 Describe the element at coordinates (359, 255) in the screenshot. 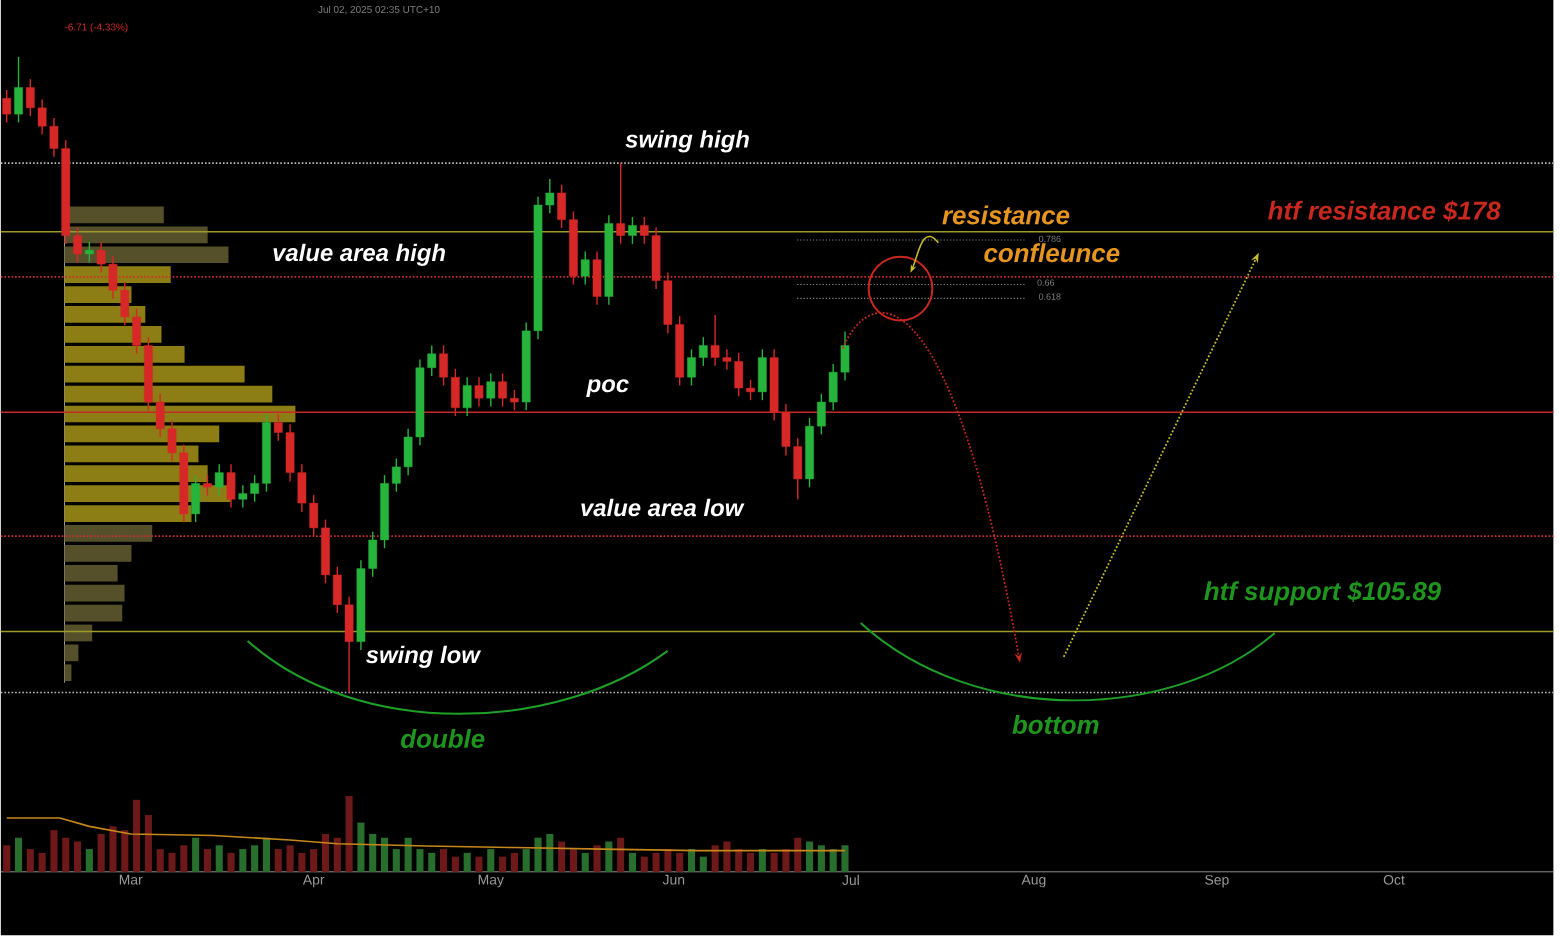

I see `ref-line-label: value area high` at that location.